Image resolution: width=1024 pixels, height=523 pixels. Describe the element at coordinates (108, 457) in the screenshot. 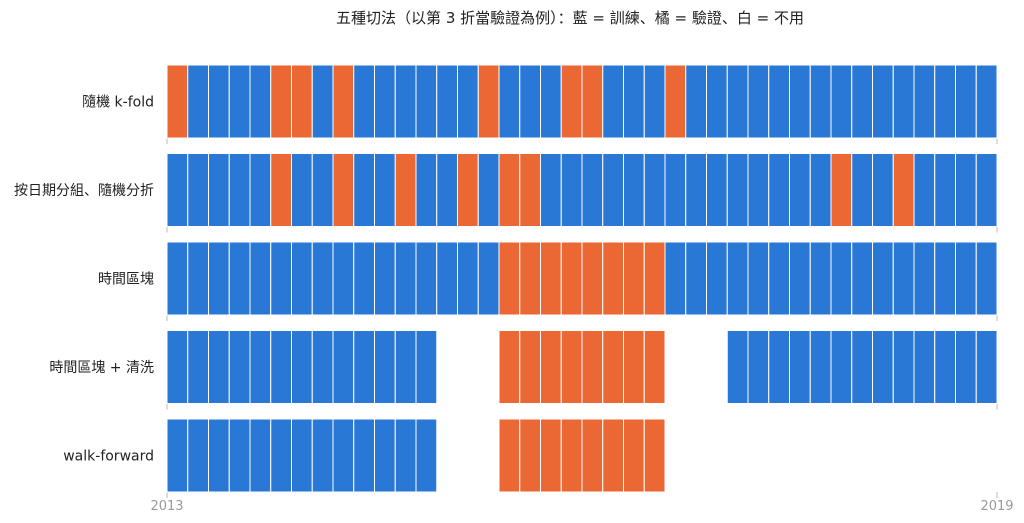

I see `row-label: walk-forward` at that location.